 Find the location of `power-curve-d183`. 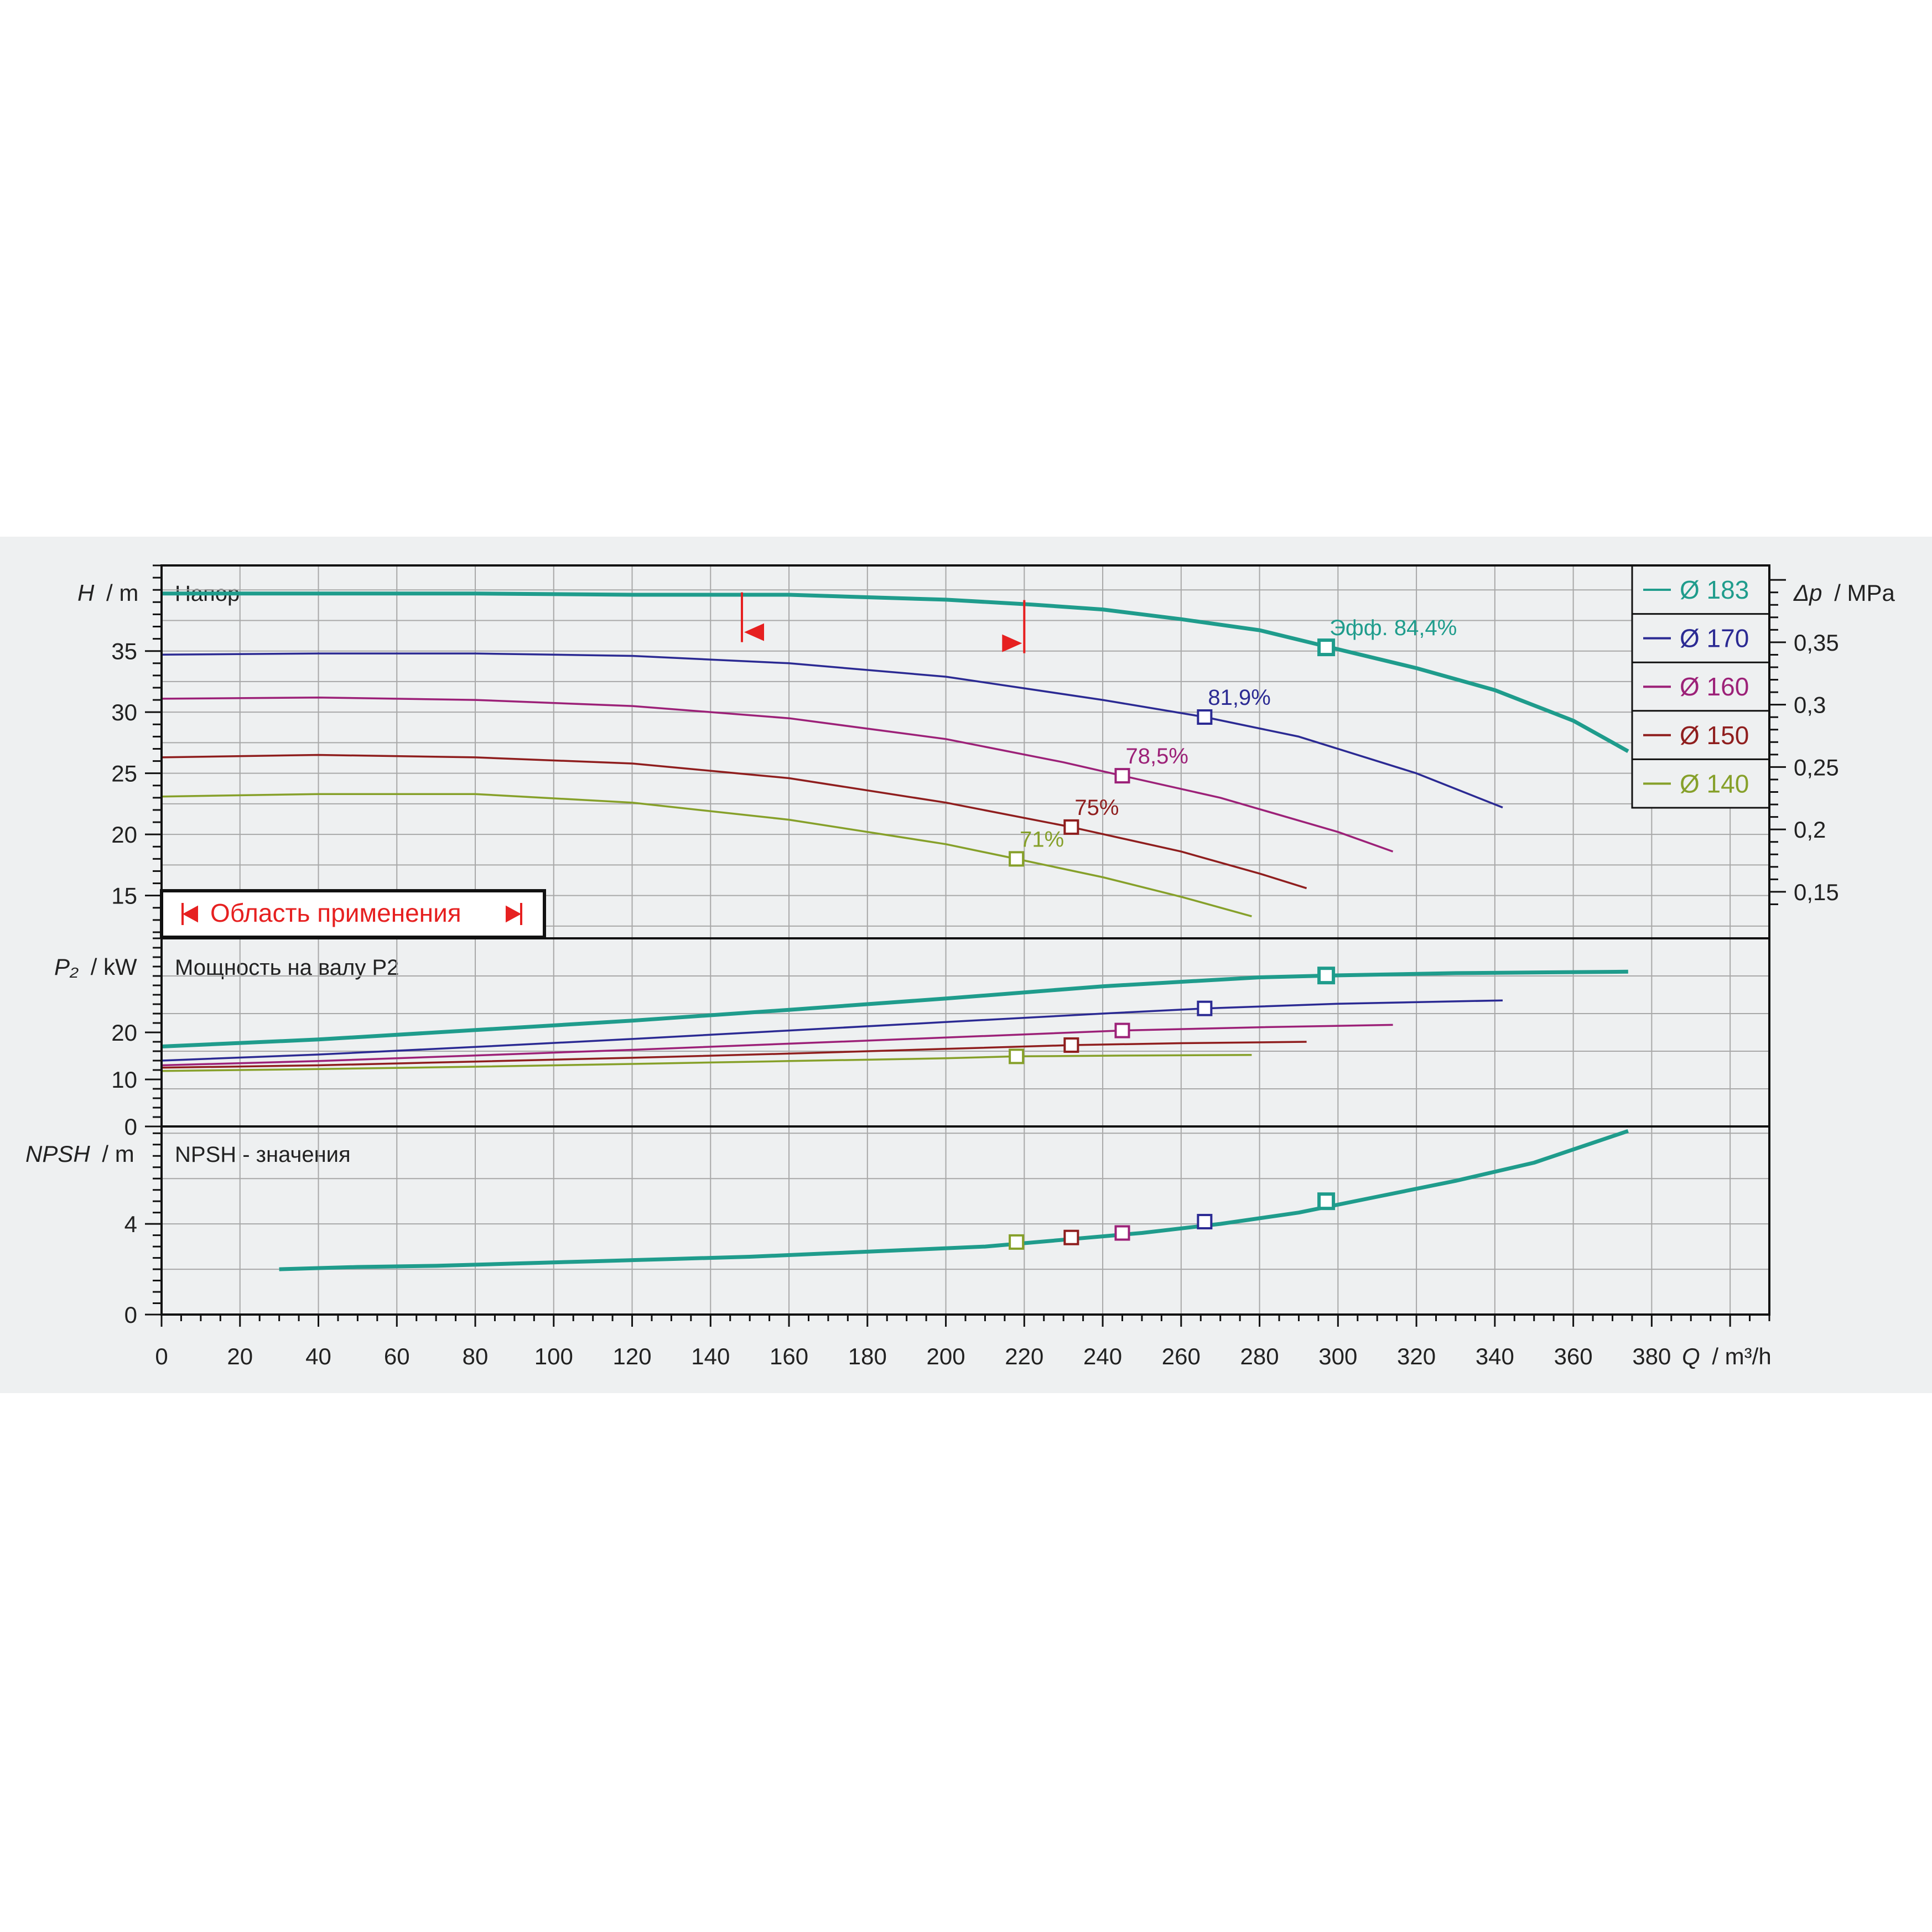

power-curve-d183 is located at coordinates (895, 1008).